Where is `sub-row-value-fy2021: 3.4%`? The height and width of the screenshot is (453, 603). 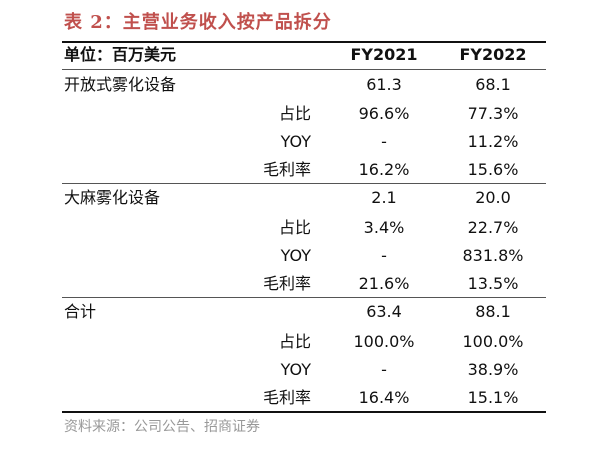 sub-row-value-fy2021: 3.4% is located at coordinates (384, 227).